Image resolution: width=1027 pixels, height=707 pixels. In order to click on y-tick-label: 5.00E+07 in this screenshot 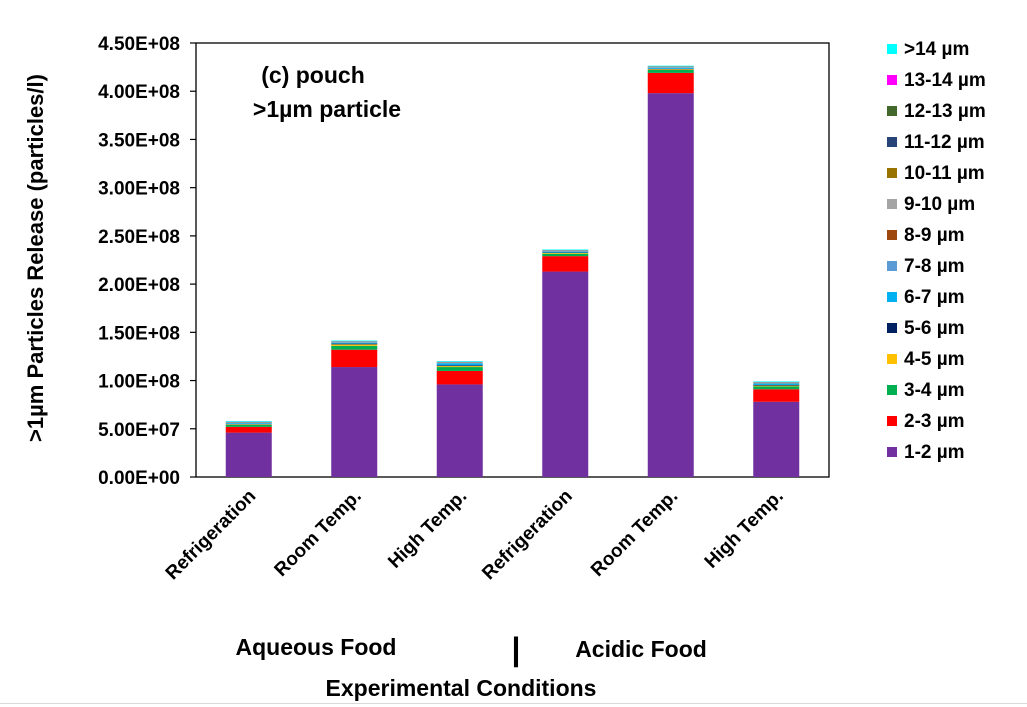, I will do `click(139, 430)`.